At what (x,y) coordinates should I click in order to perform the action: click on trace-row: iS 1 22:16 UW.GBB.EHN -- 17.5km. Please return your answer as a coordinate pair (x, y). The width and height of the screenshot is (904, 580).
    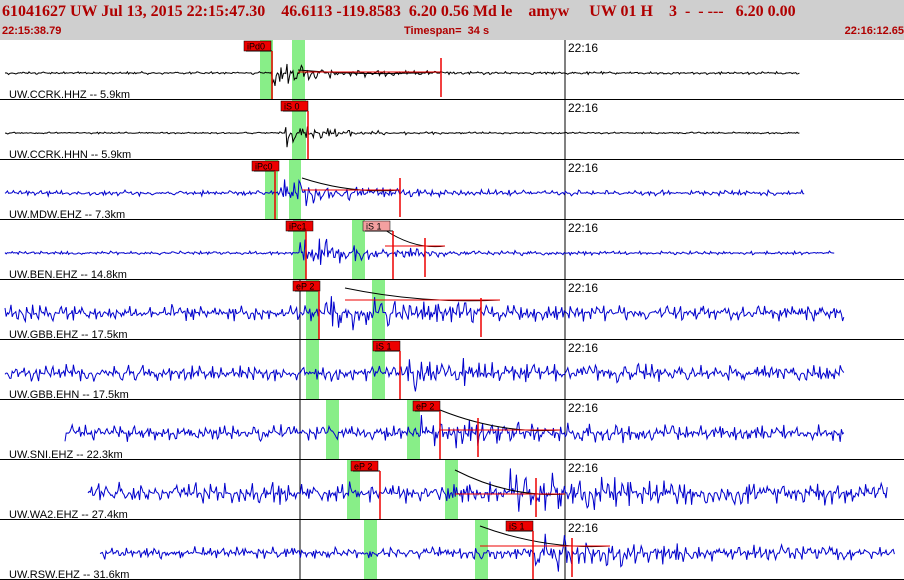
    Looking at the image, I should click on (452, 370).